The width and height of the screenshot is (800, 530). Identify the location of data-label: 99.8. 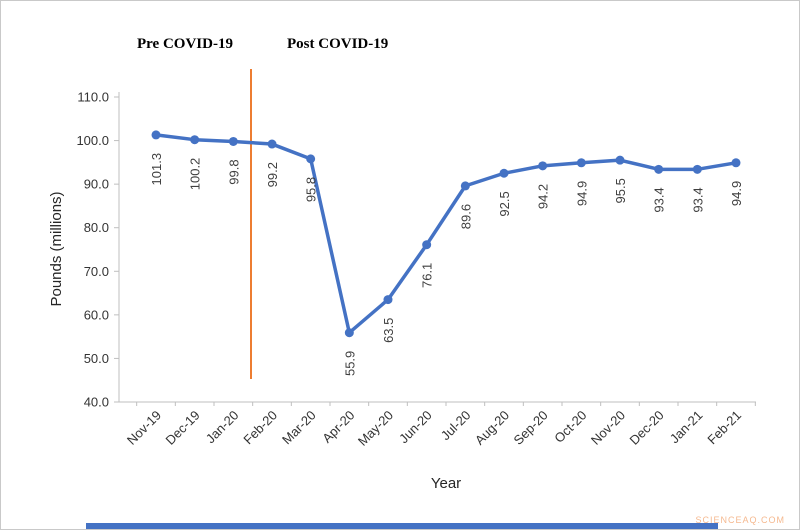
(233, 171).